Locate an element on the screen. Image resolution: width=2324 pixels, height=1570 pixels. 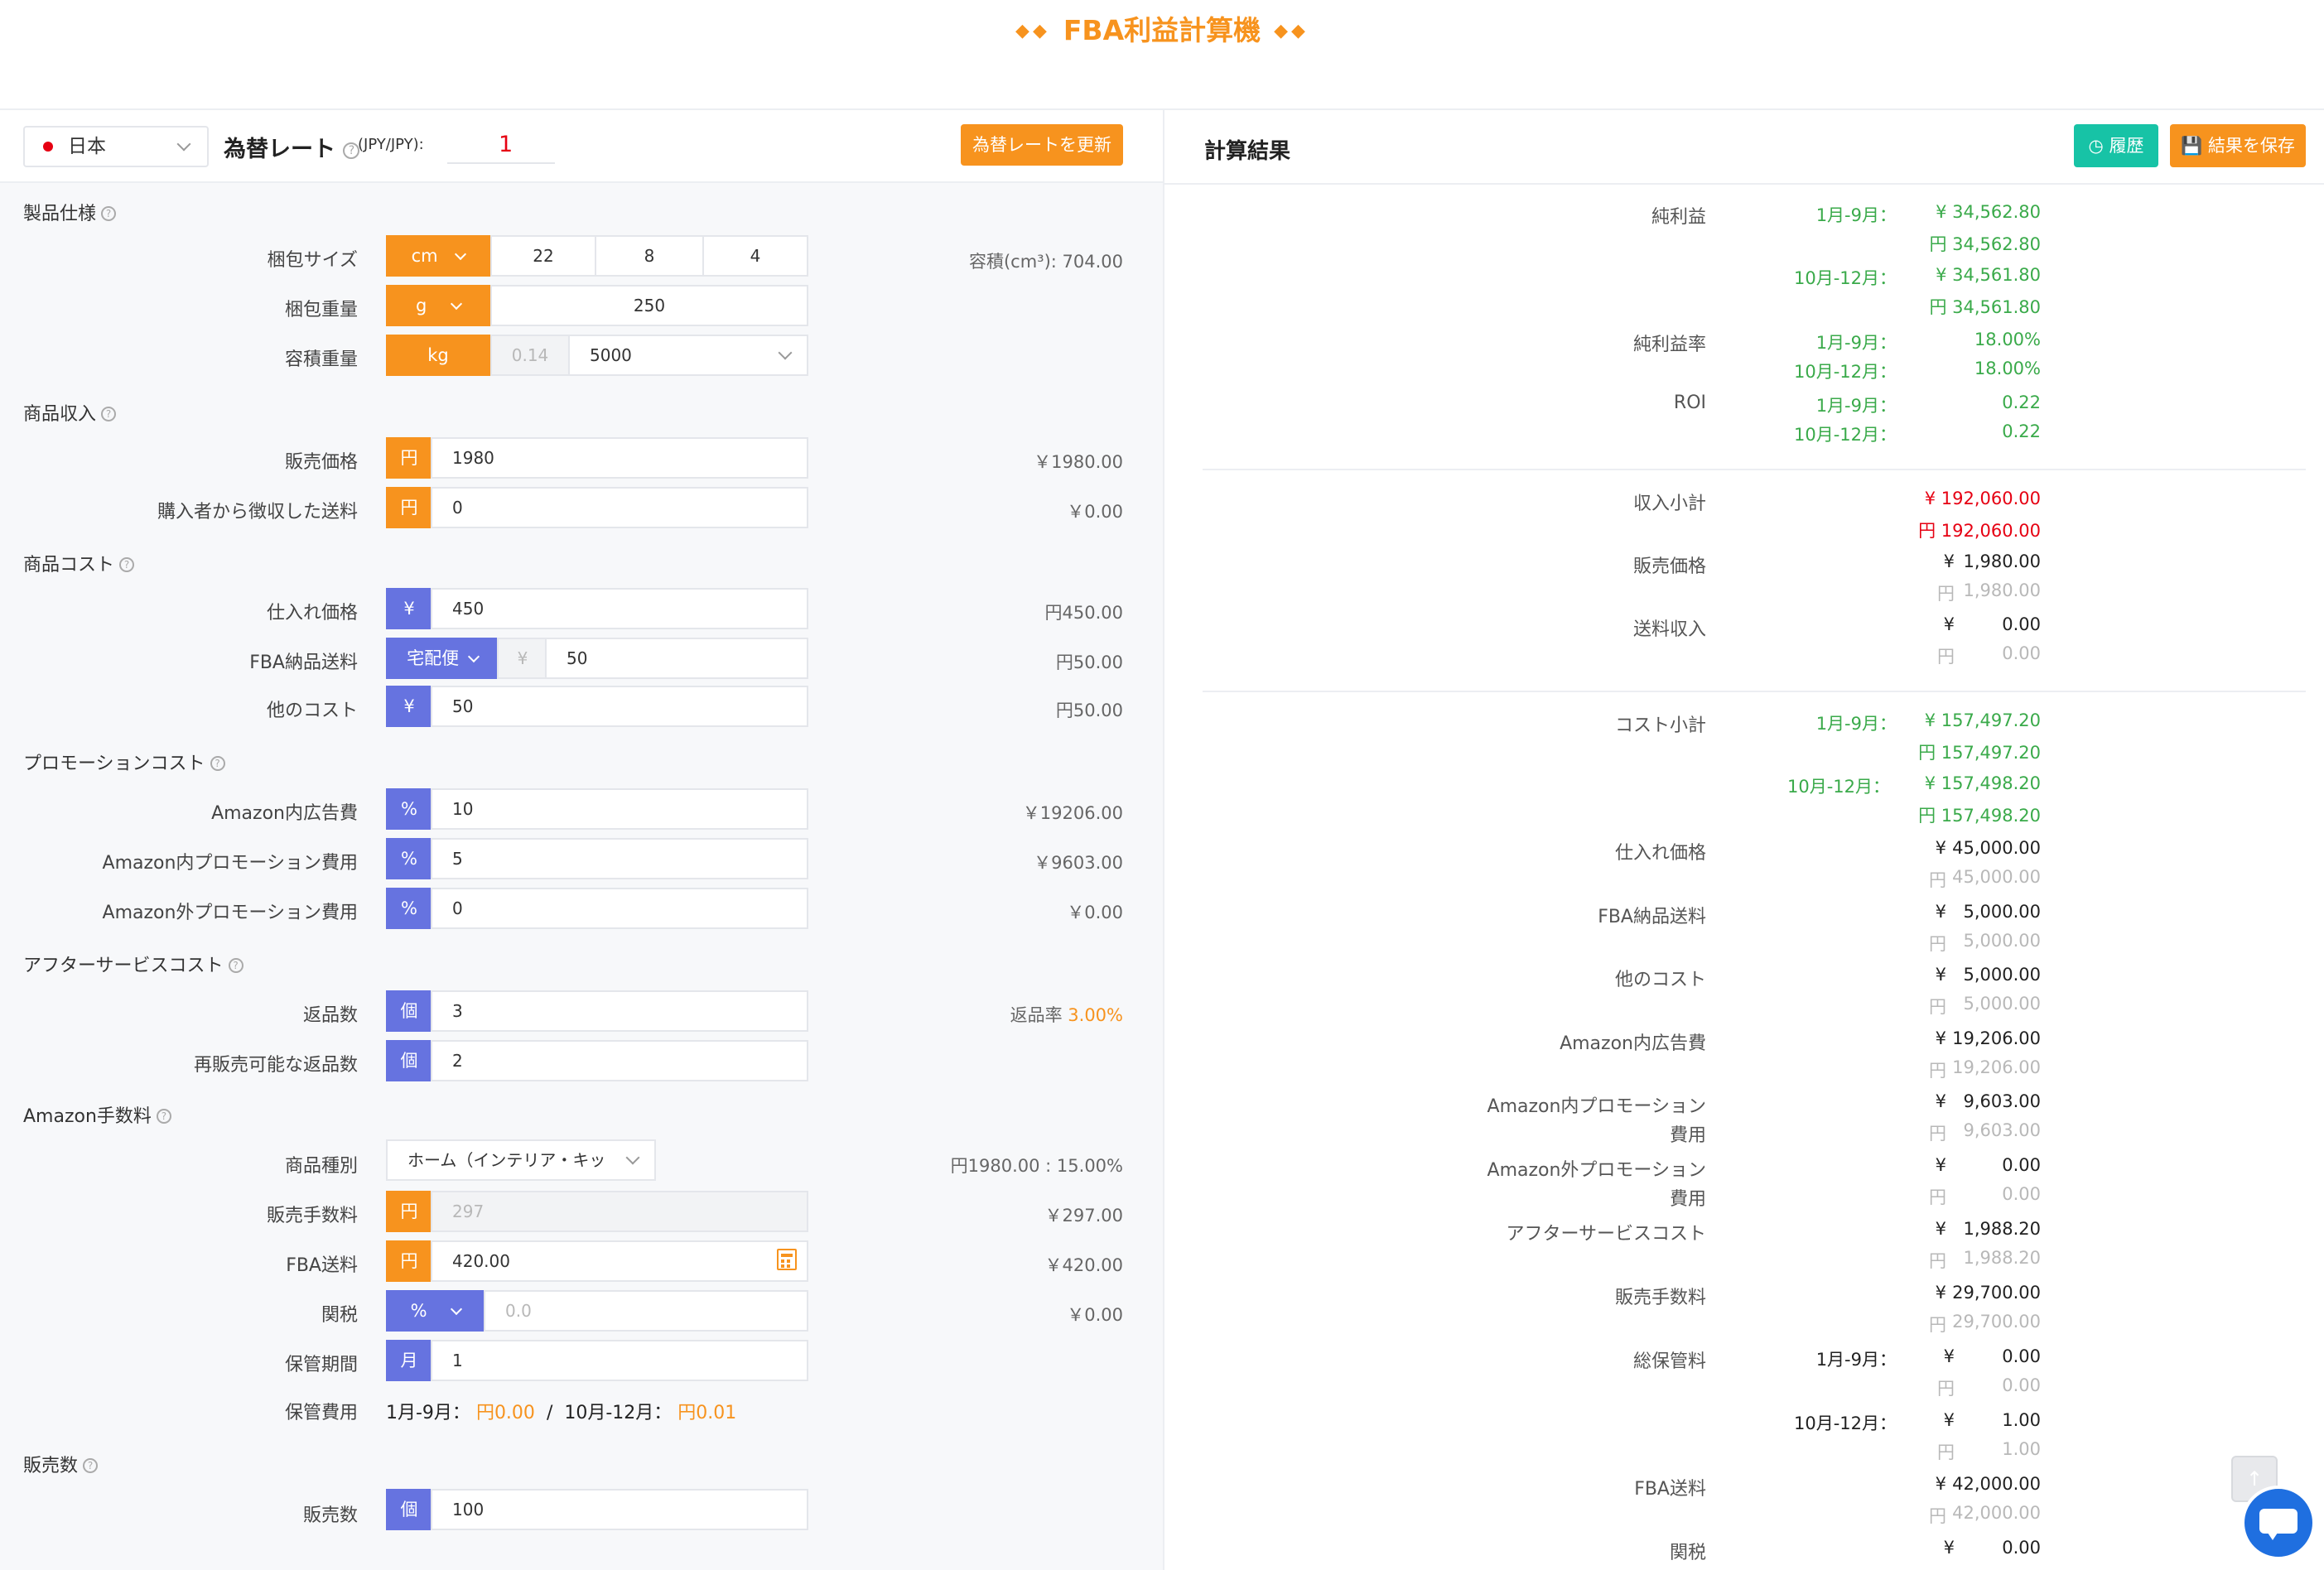
ad-cost-label: Amazon内広告費 is located at coordinates (284, 813).